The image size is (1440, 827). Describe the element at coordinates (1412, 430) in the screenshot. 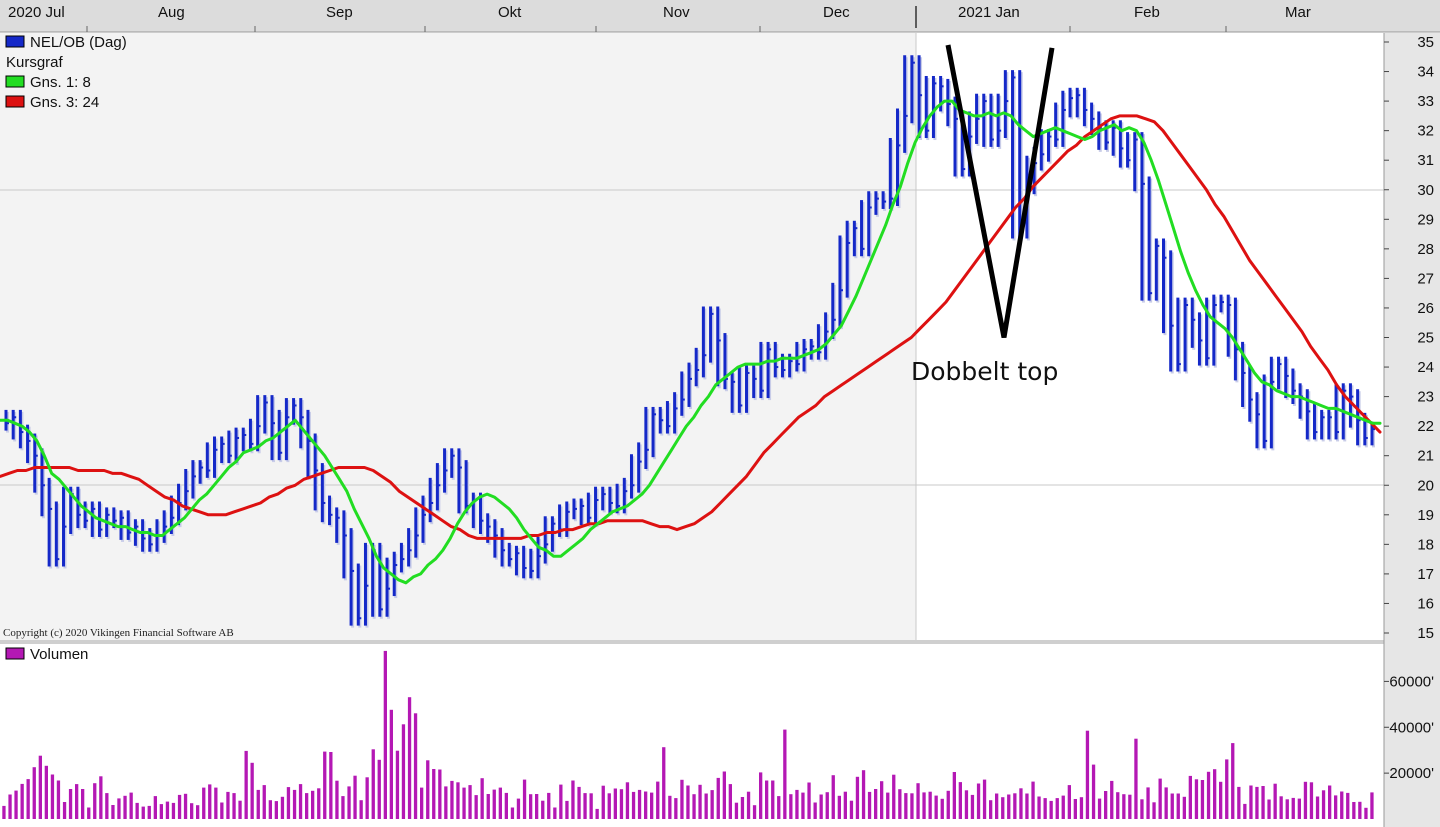

I see `right-axis-band` at that location.